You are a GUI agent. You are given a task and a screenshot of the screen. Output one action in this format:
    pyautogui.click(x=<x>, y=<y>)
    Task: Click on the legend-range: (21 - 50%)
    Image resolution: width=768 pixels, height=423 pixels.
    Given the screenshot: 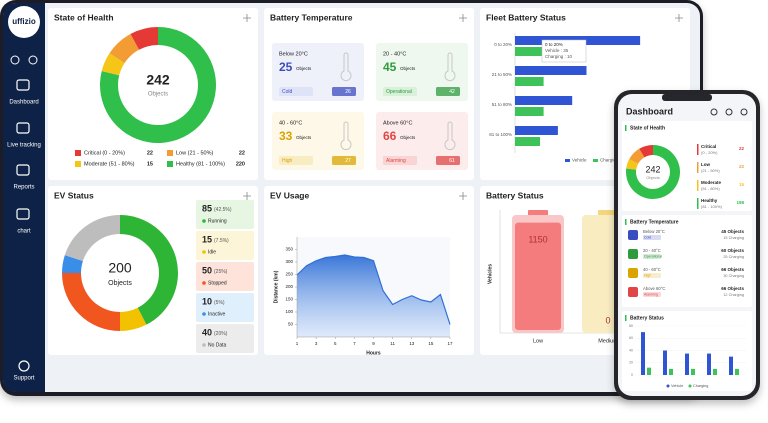 What is the action you would take?
    pyautogui.click(x=710, y=170)
    